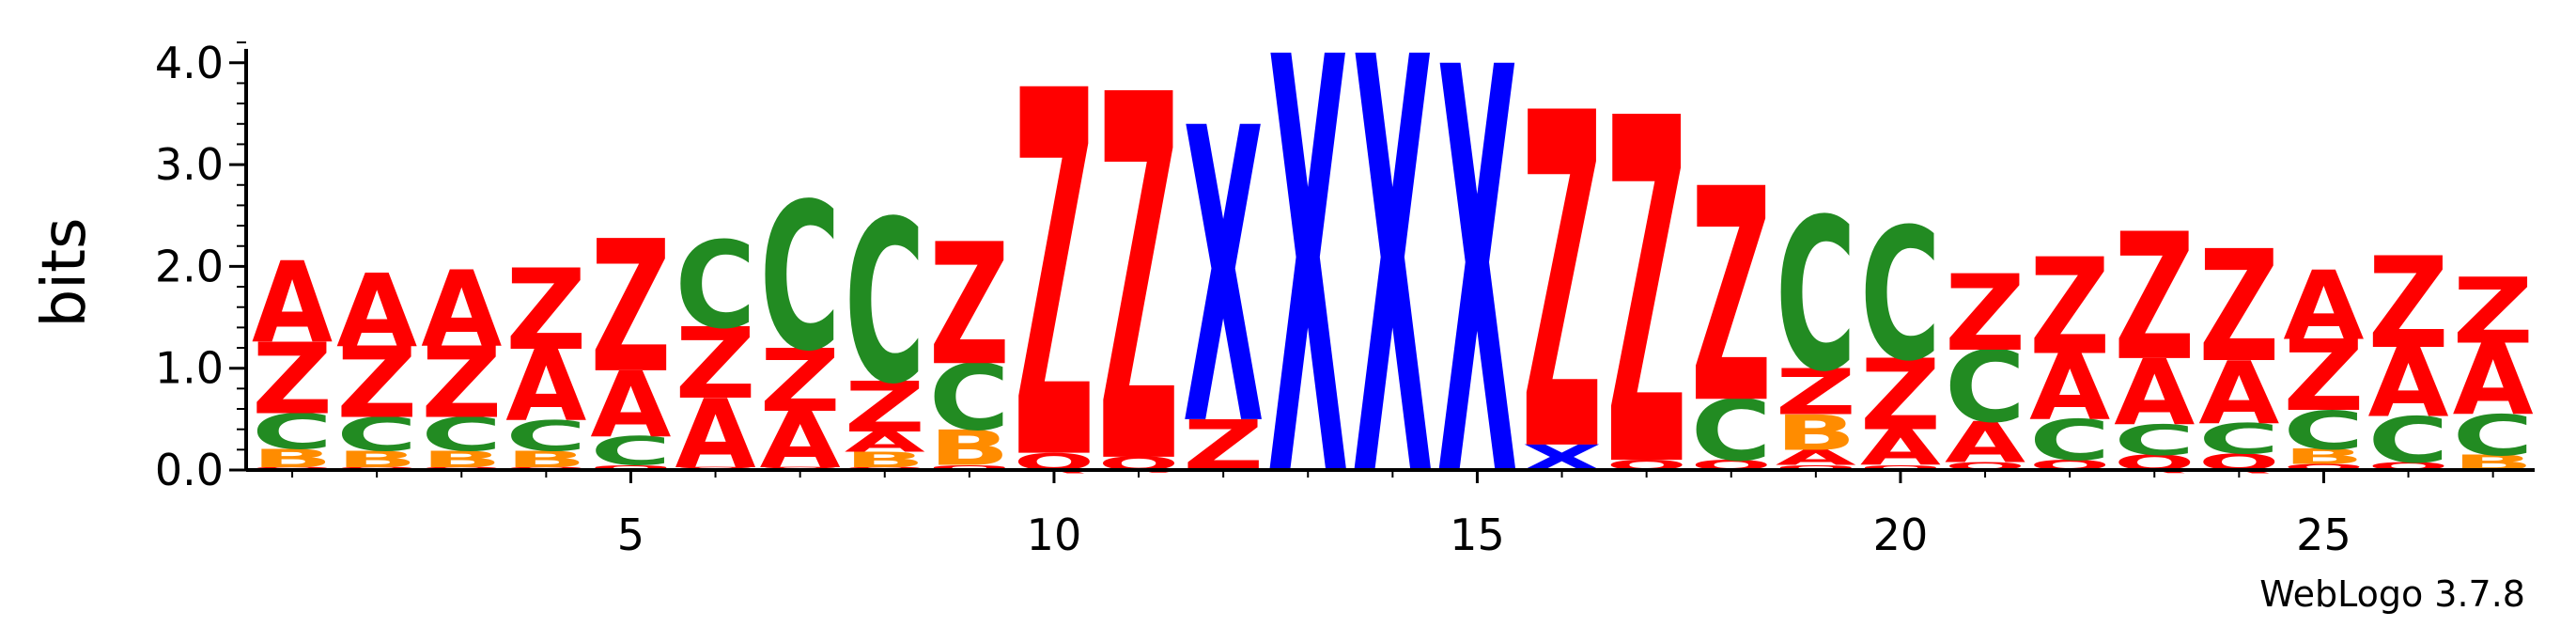  I want to click on weblogo-credit: WebLogo 3.7.8, so click(2392, 594).